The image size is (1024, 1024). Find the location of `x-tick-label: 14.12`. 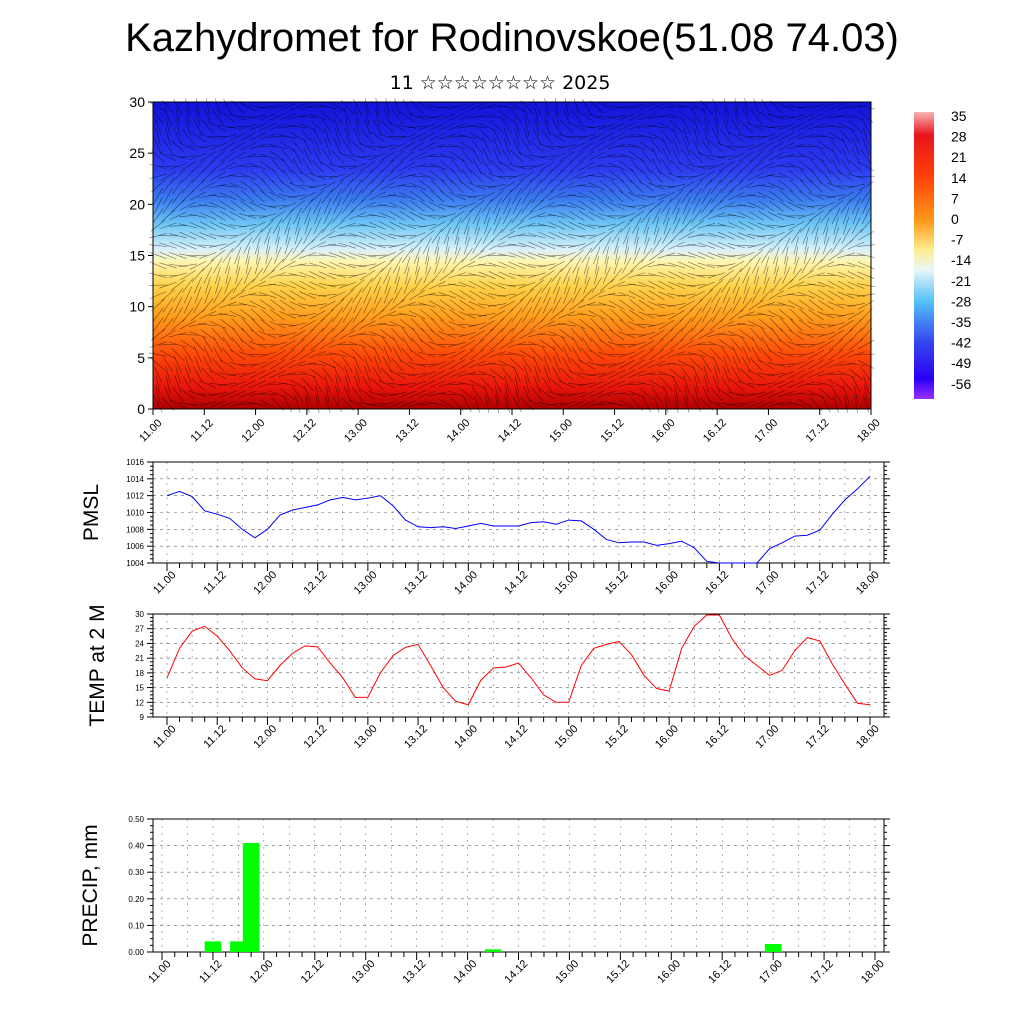

x-tick-label: 14.12 is located at coordinates (516, 583).